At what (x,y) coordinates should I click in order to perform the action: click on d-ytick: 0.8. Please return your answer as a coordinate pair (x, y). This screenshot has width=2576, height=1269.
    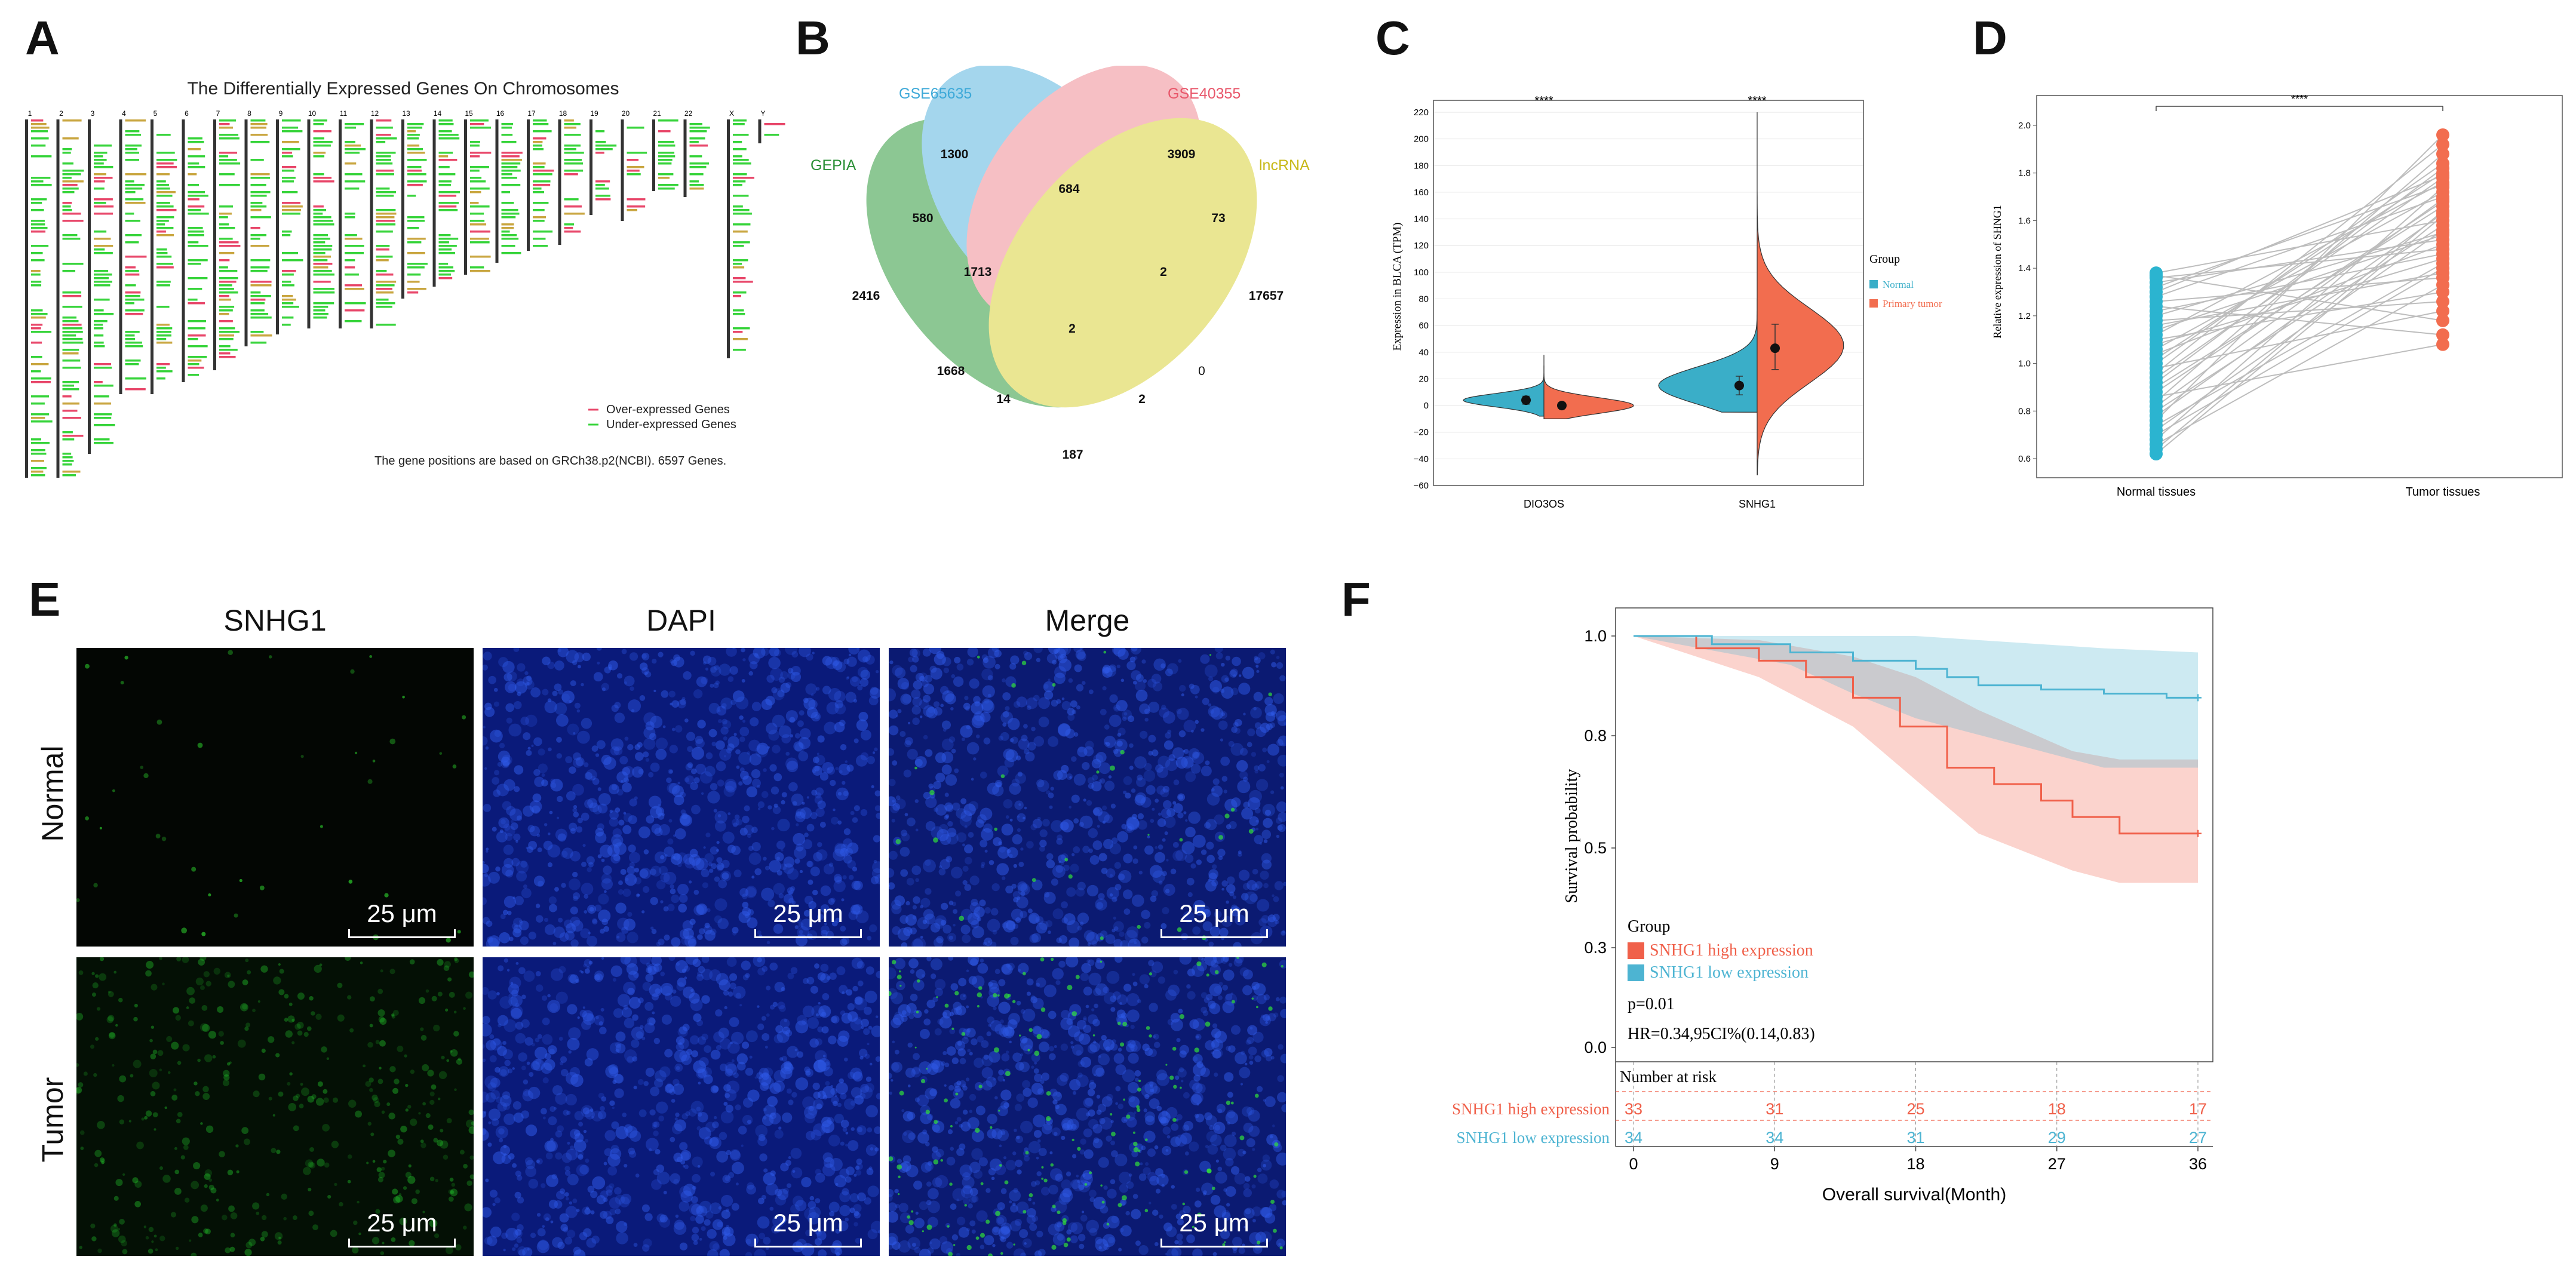
    Looking at the image, I should click on (2024, 411).